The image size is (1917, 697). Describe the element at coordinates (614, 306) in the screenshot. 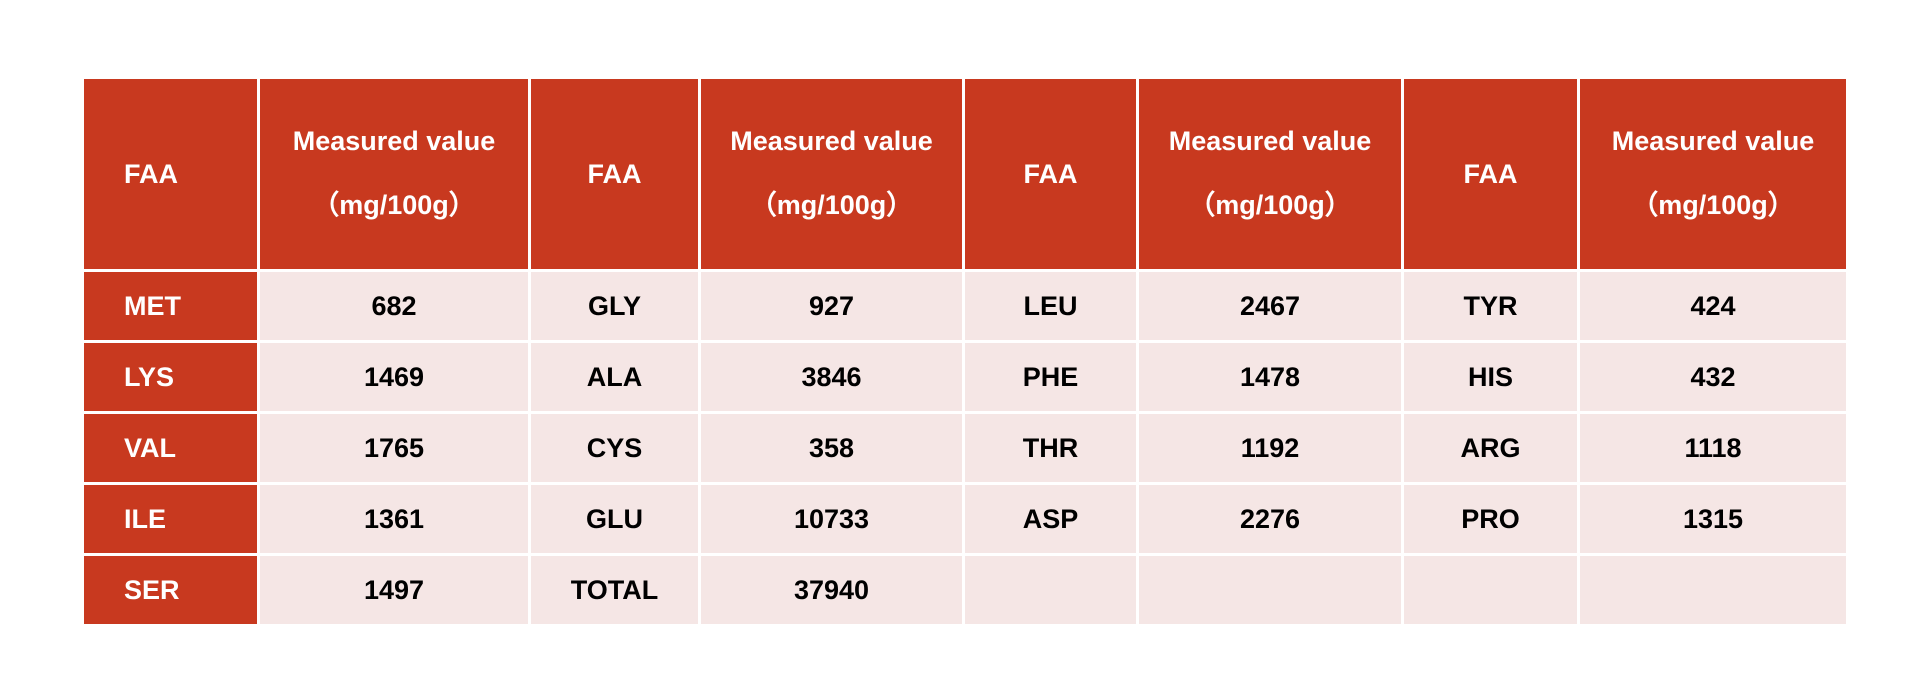

I see `amino-acid-cell: GLY` at that location.